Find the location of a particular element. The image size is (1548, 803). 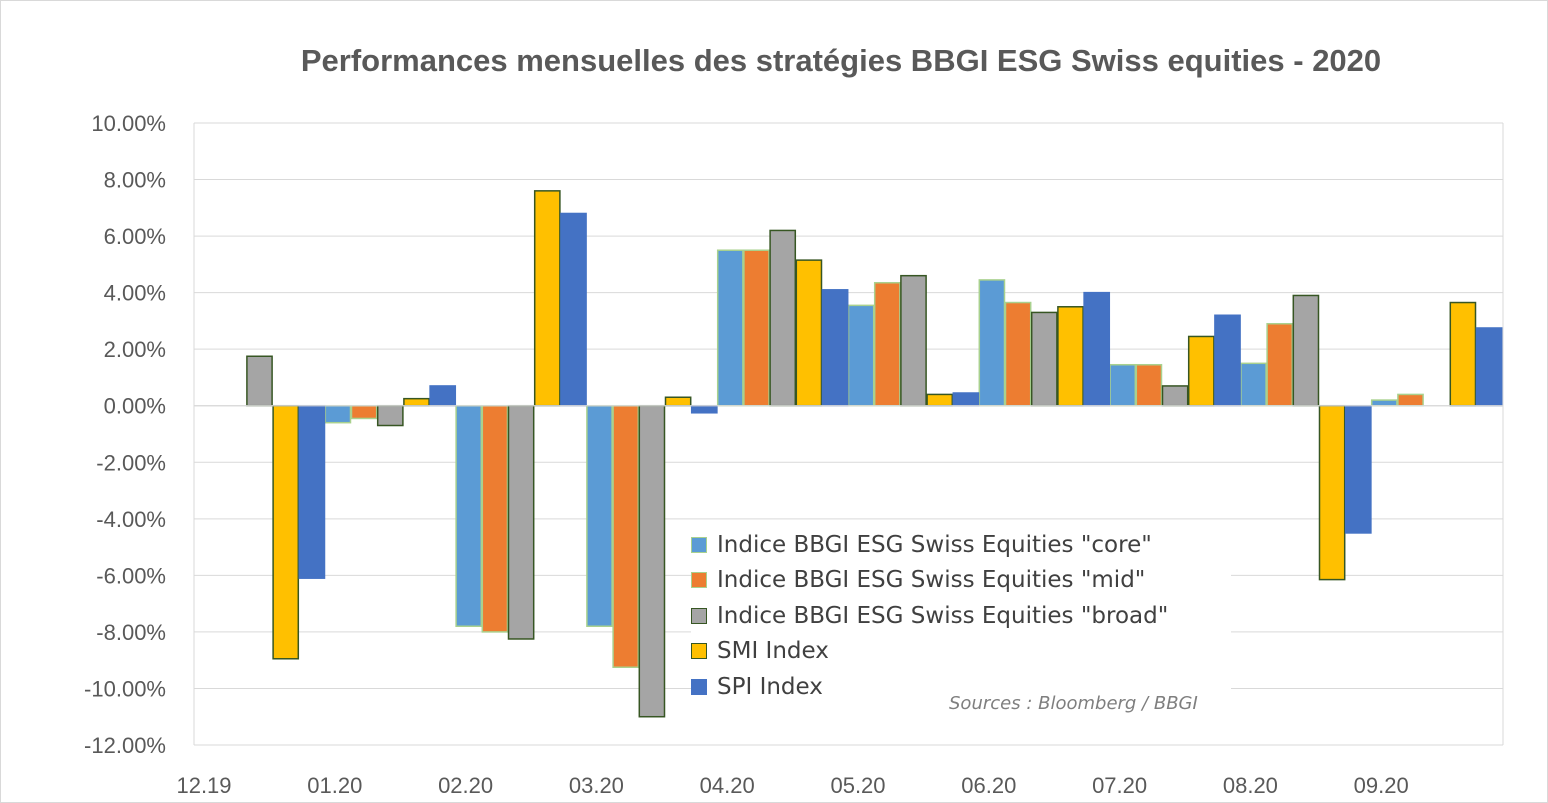

y-tick-label: 2.00% is located at coordinates (135, 349).